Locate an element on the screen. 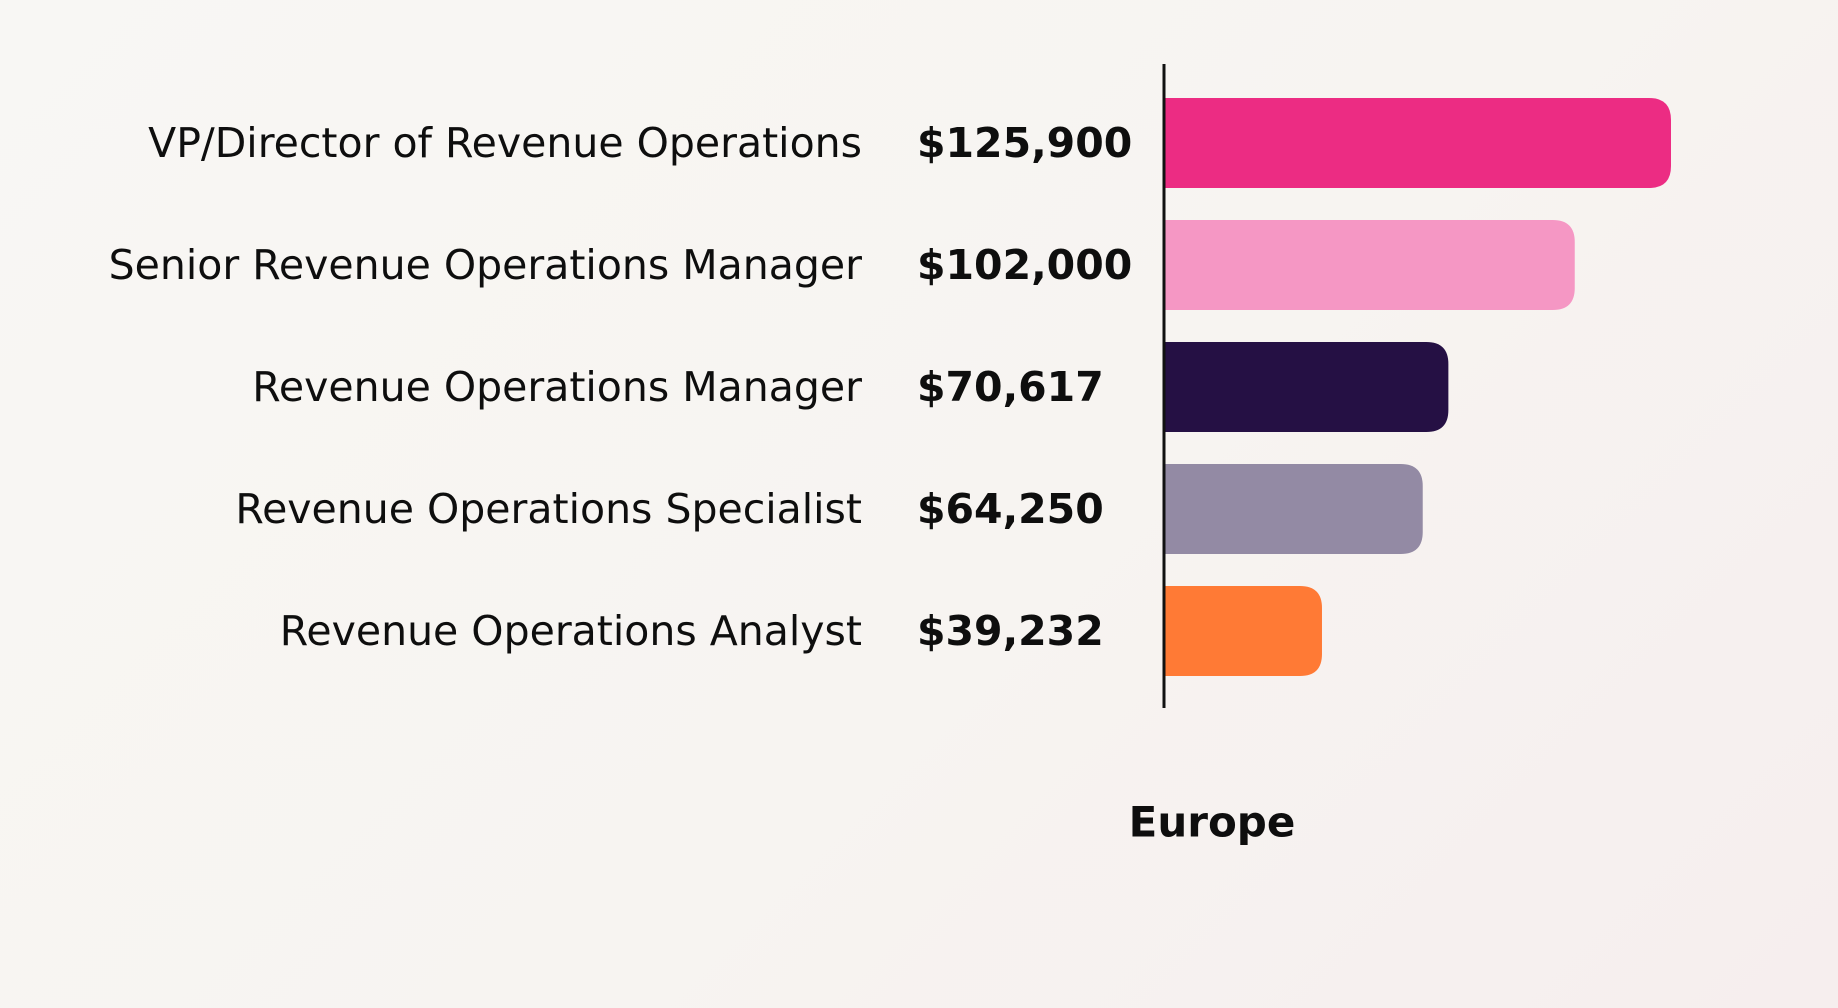 The image size is (1838, 1008). x-axis-label: Europe is located at coordinates (1212, 822).